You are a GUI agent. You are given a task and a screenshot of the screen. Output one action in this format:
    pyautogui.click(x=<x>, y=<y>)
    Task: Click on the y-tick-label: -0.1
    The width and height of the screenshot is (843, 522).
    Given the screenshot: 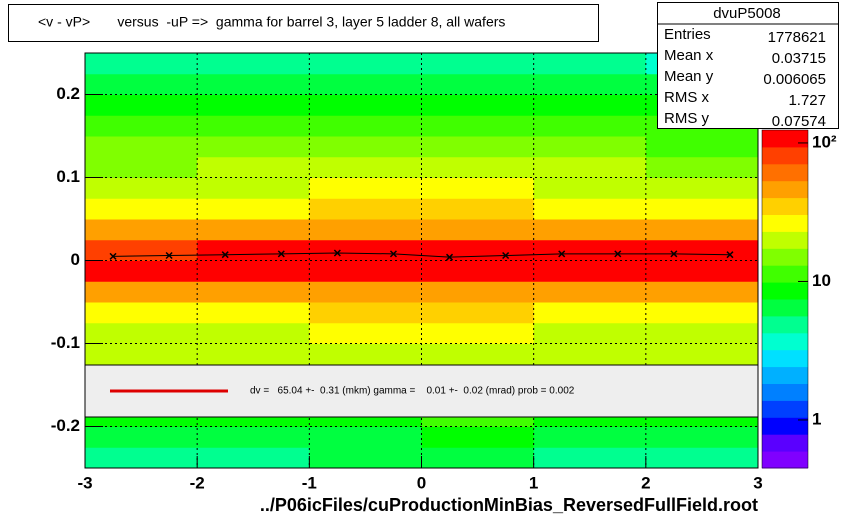 What is the action you would take?
    pyautogui.click(x=65, y=342)
    